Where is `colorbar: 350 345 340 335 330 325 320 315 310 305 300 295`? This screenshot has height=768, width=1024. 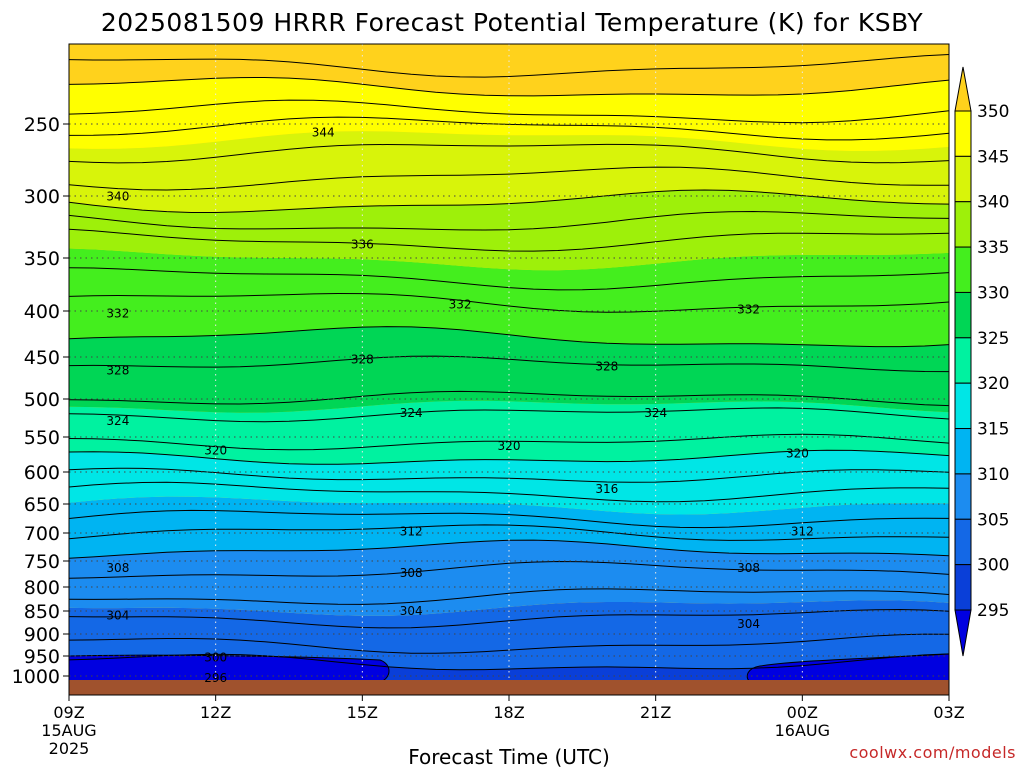 colorbar: 350 345 340 335 330 325 320 315 310 305 300 295 is located at coordinates (981, 361).